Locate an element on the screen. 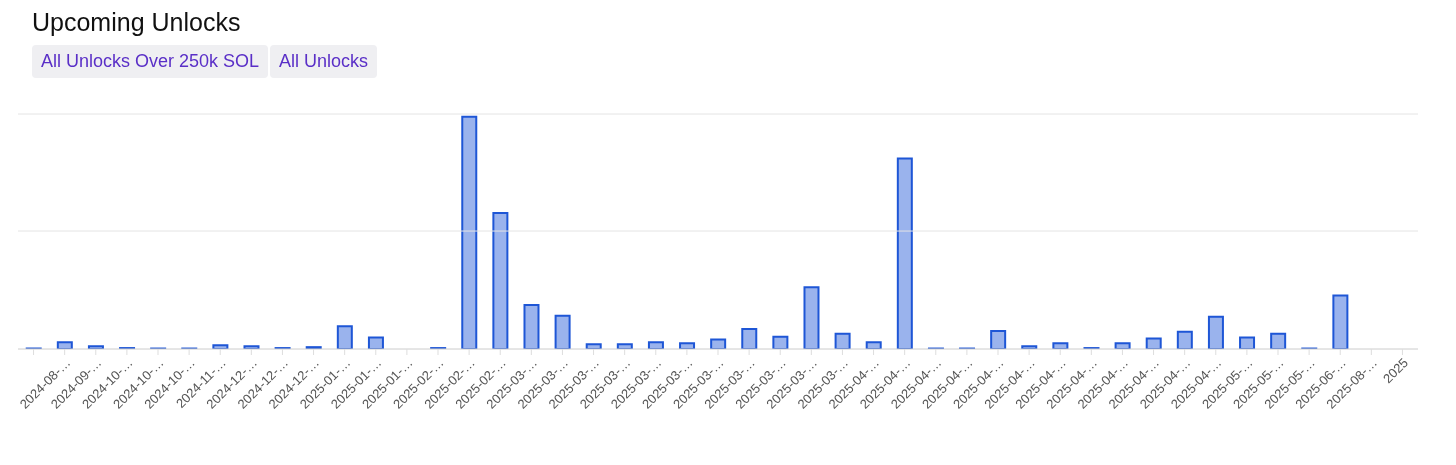 The image size is (1456, 465). text: All Unlocks is located at coordinates (324, 61).